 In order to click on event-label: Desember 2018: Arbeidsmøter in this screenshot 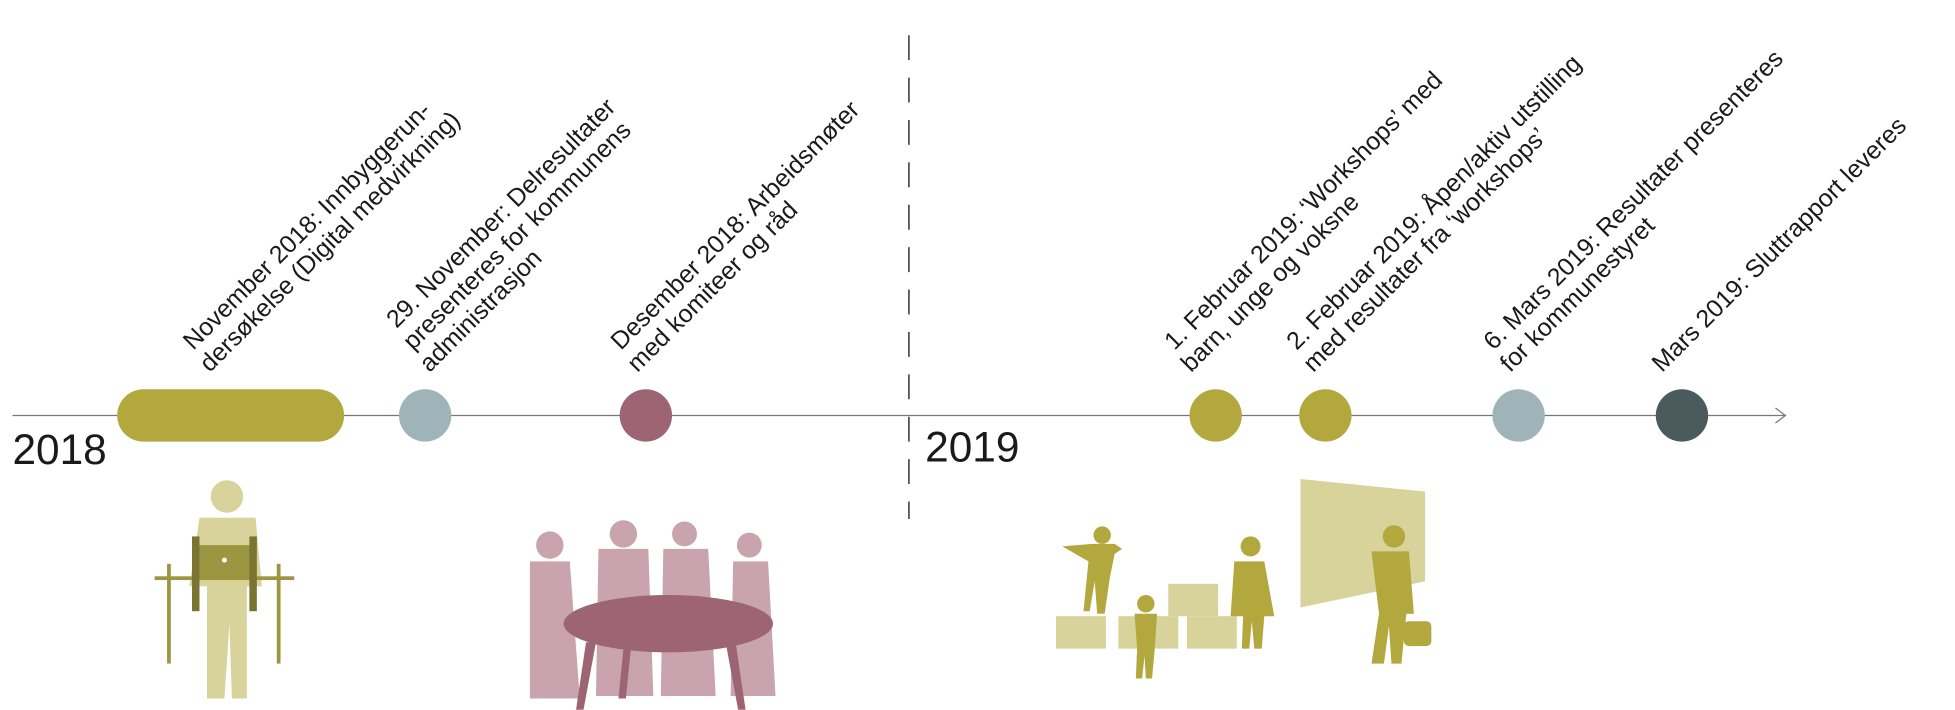, I will do `click(735, 226)`.